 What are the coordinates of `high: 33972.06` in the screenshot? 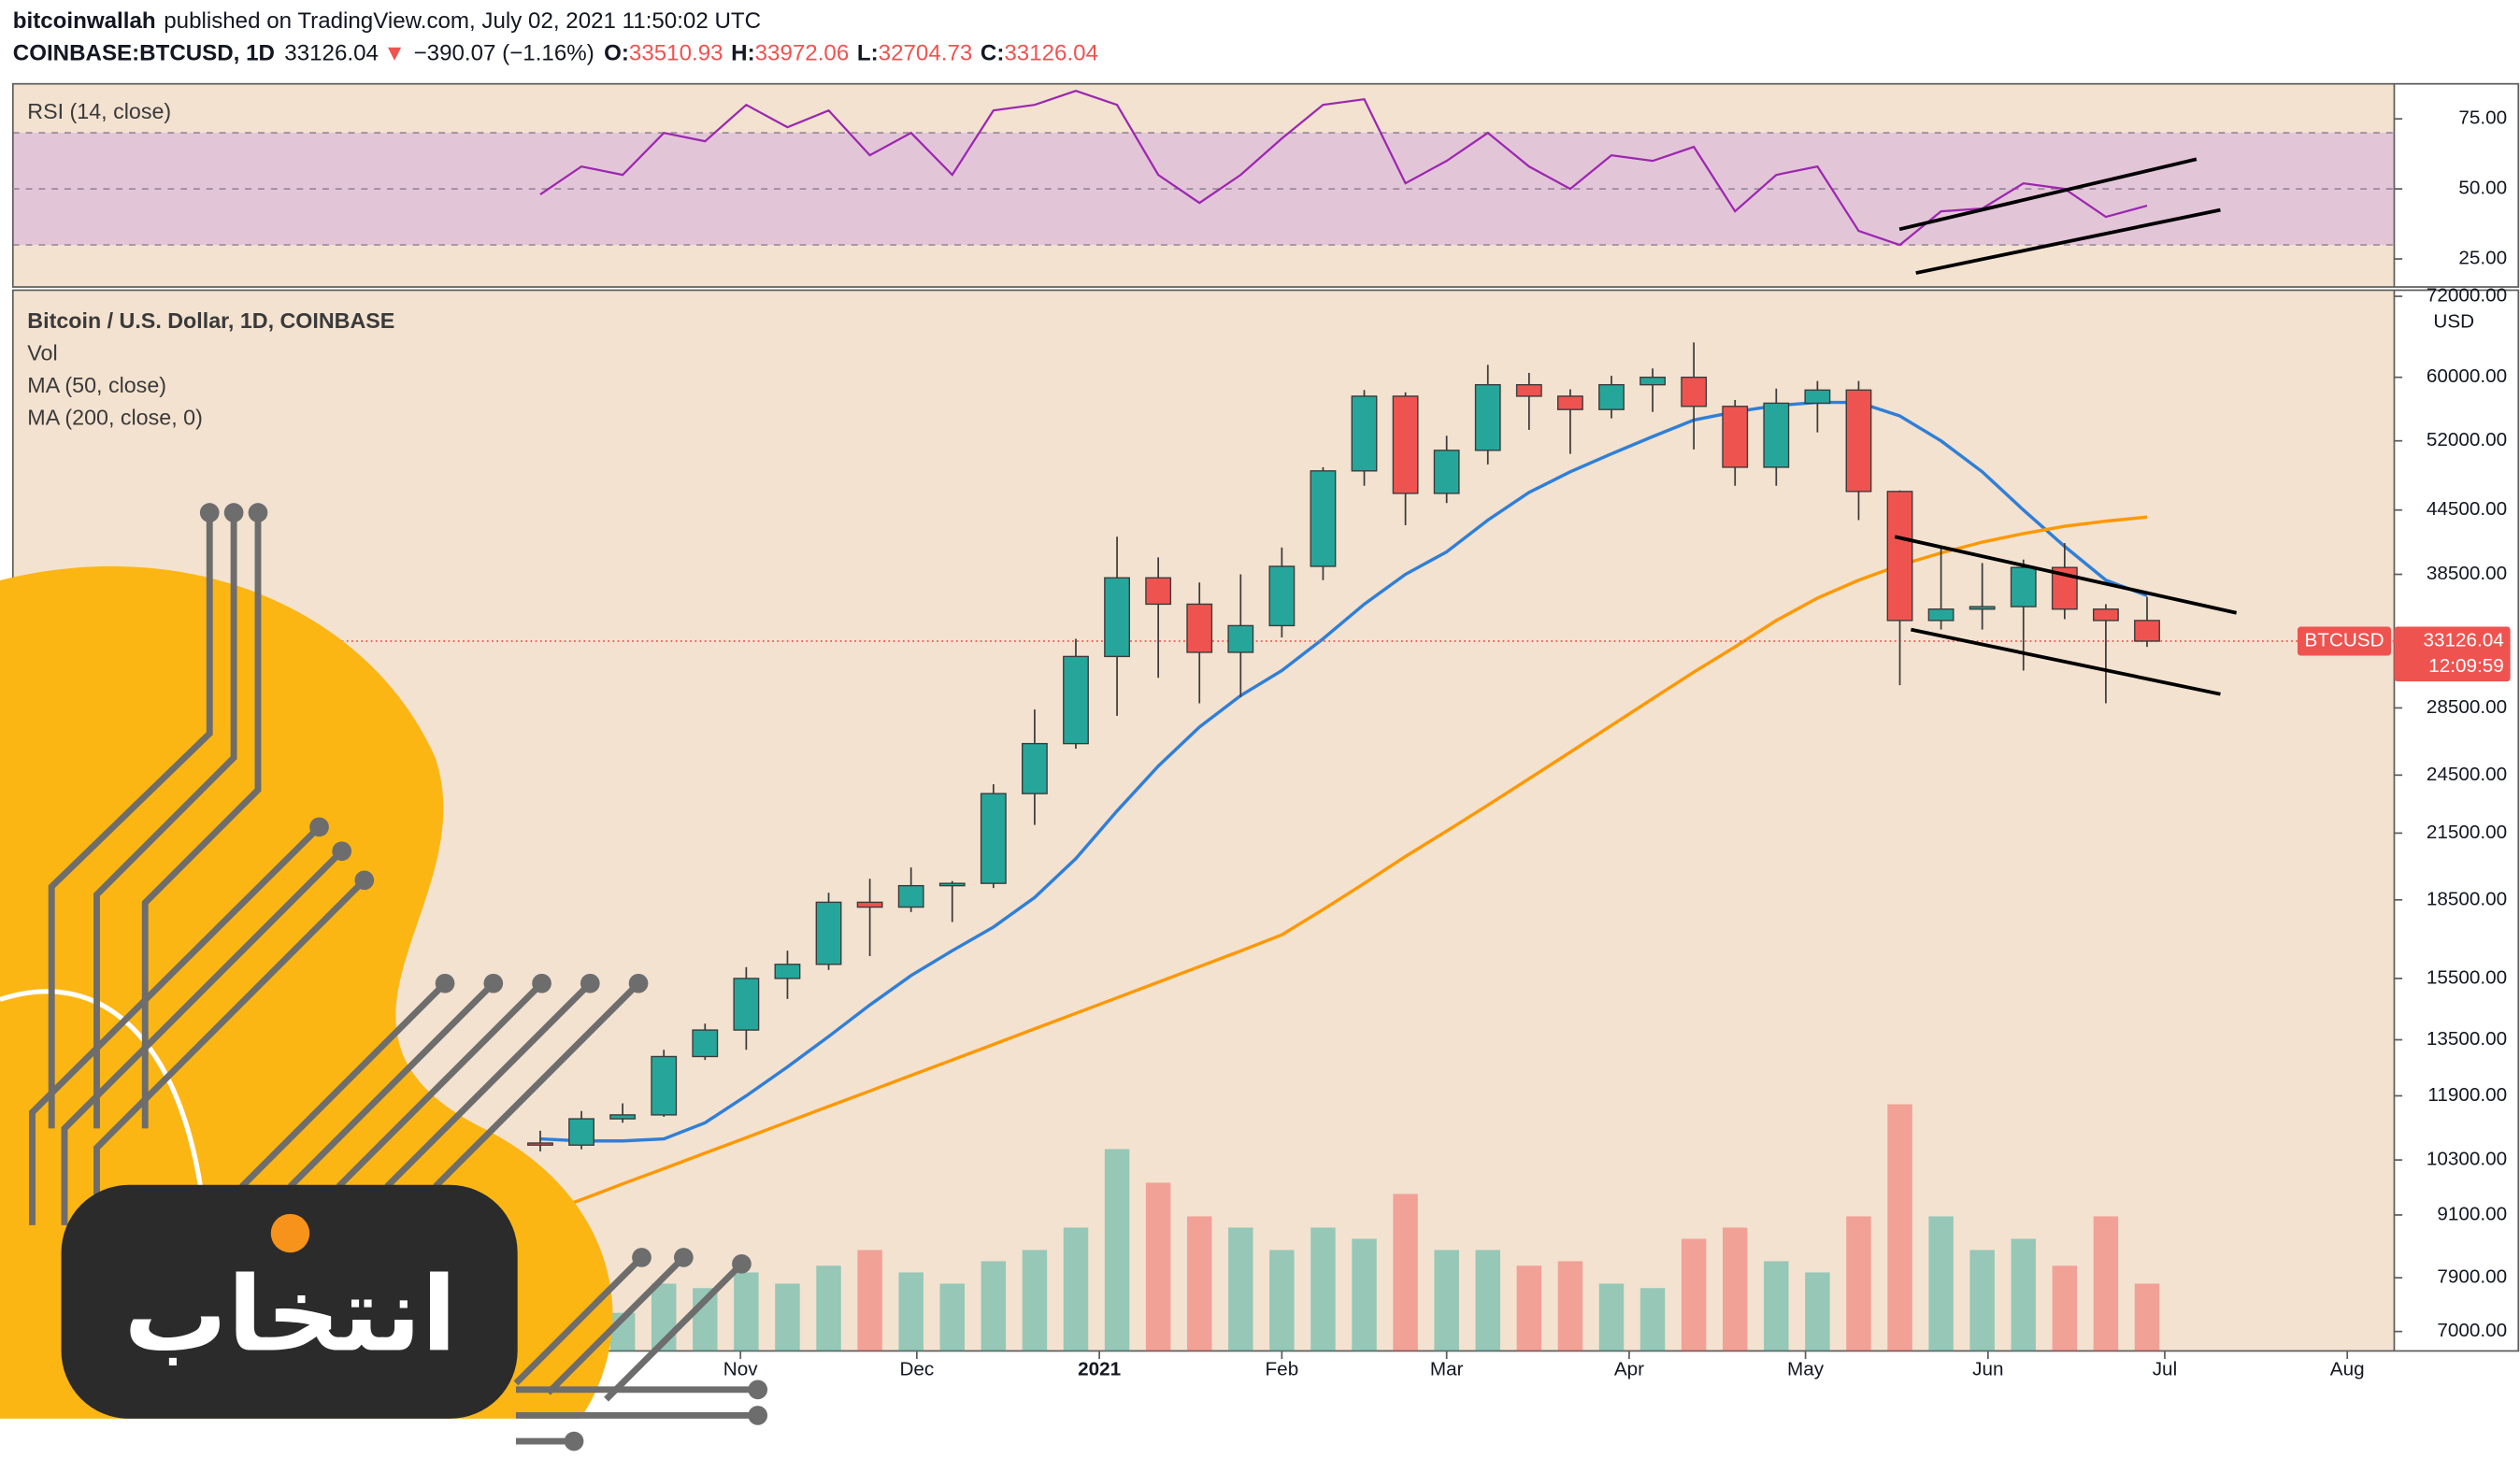 It's located at (802, 53).